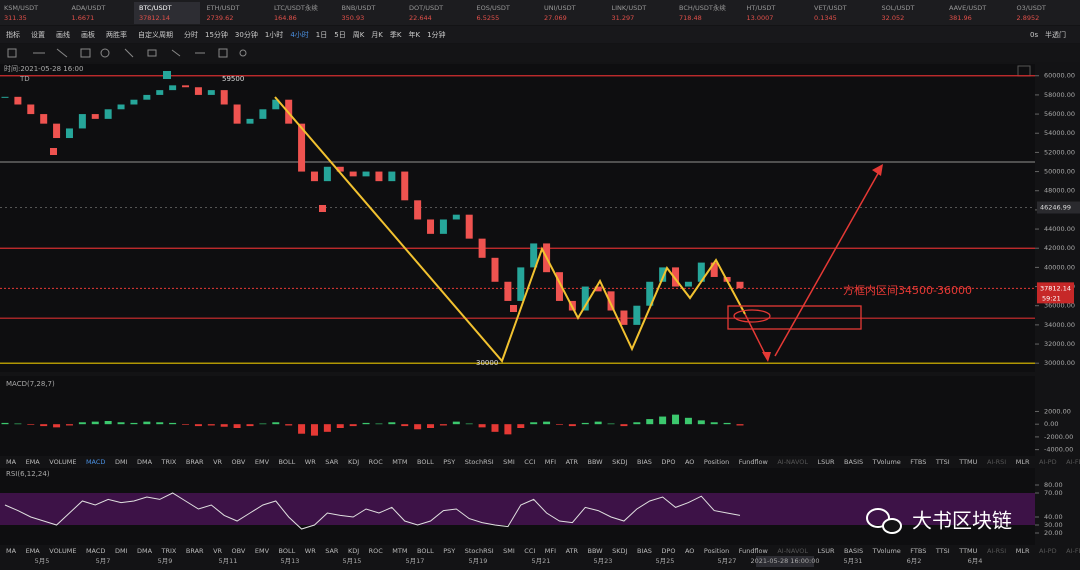 The width and height of the screenshot is (1080, 570). I want to click on ticker-symbol: BNB/USDT, so click(359, 8).